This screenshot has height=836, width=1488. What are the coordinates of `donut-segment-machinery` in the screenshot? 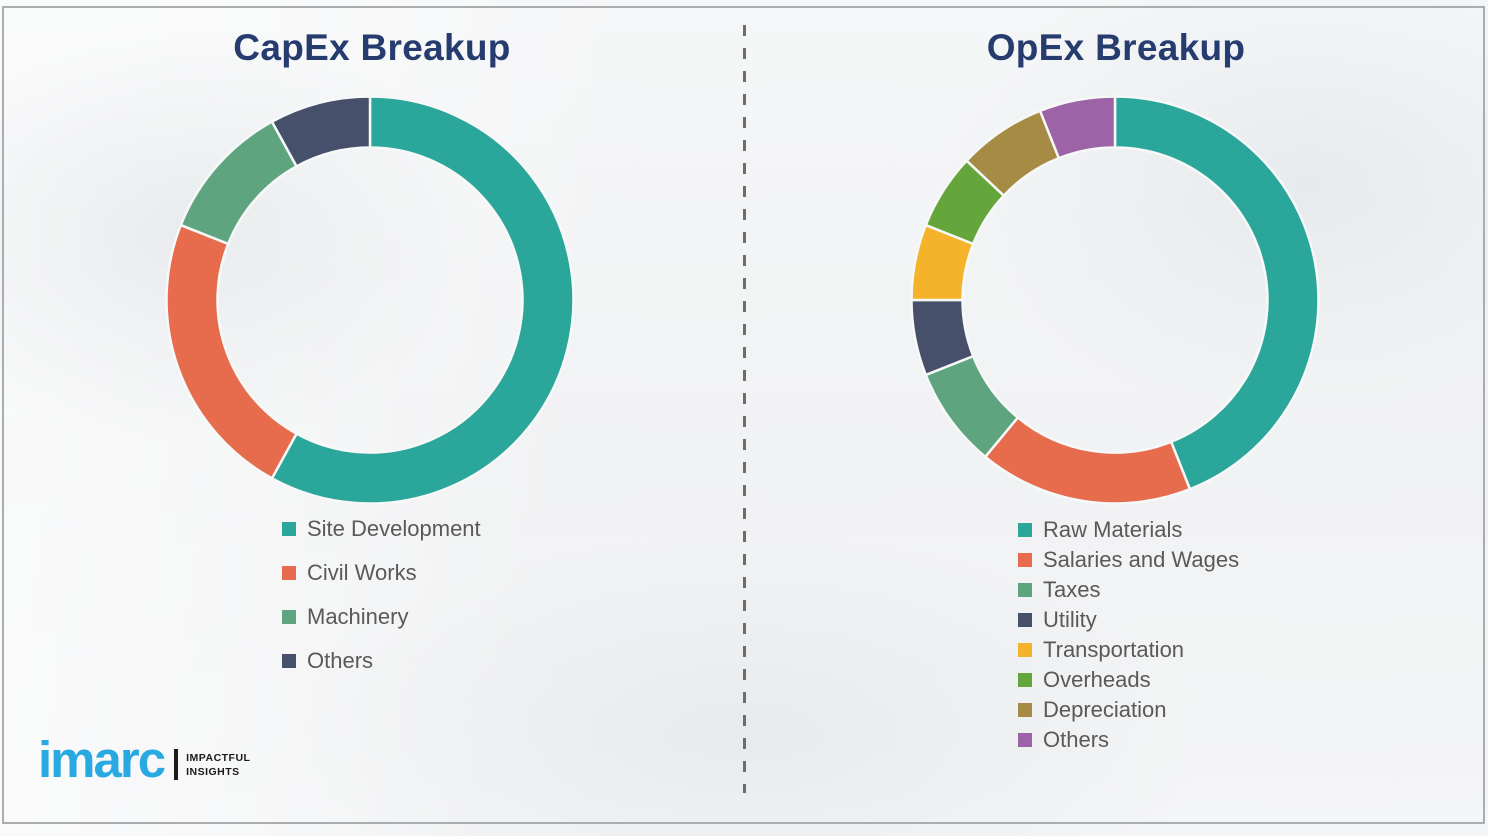 It's located at (238, 183).